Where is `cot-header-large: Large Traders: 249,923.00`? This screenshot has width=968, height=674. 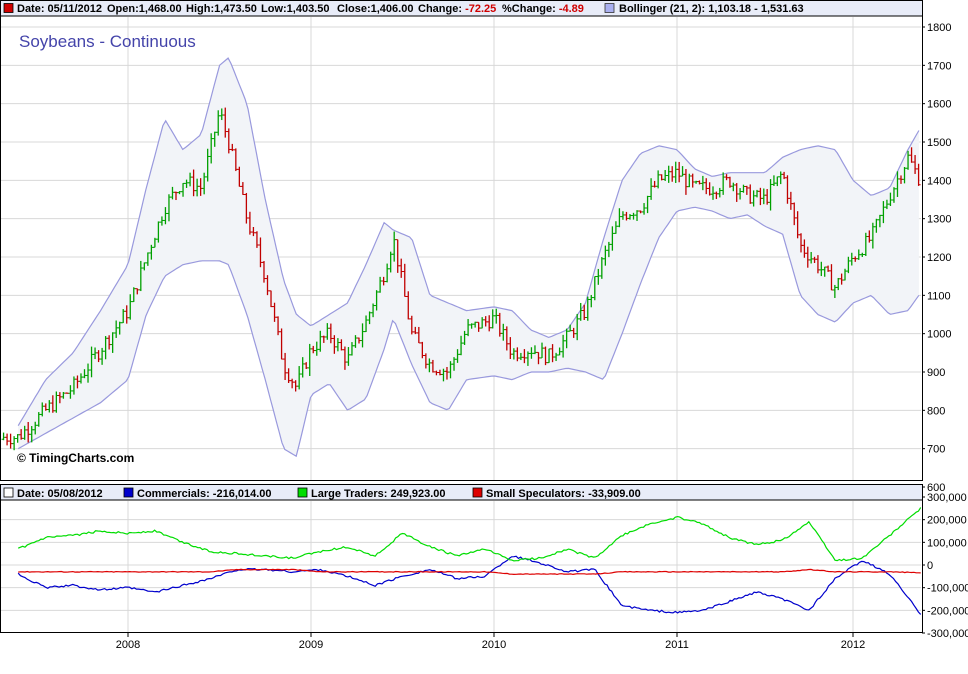 cot-header-large: Large Traders: 249,923.00 is located at coordinates (378, 494).